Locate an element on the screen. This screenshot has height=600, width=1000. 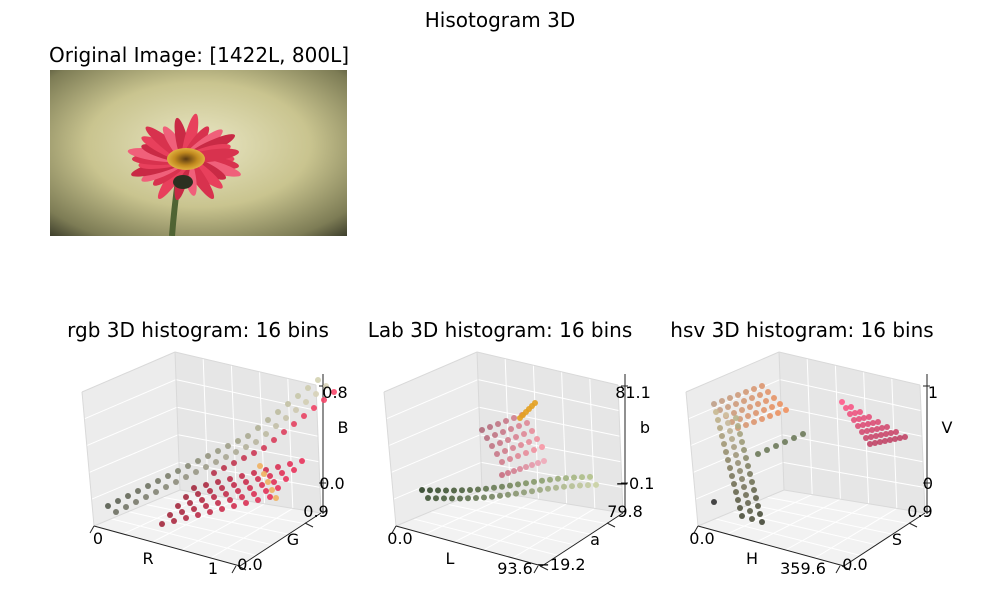
rgb-z-tick-min: 0.0 is located at coordinates (331, 483).